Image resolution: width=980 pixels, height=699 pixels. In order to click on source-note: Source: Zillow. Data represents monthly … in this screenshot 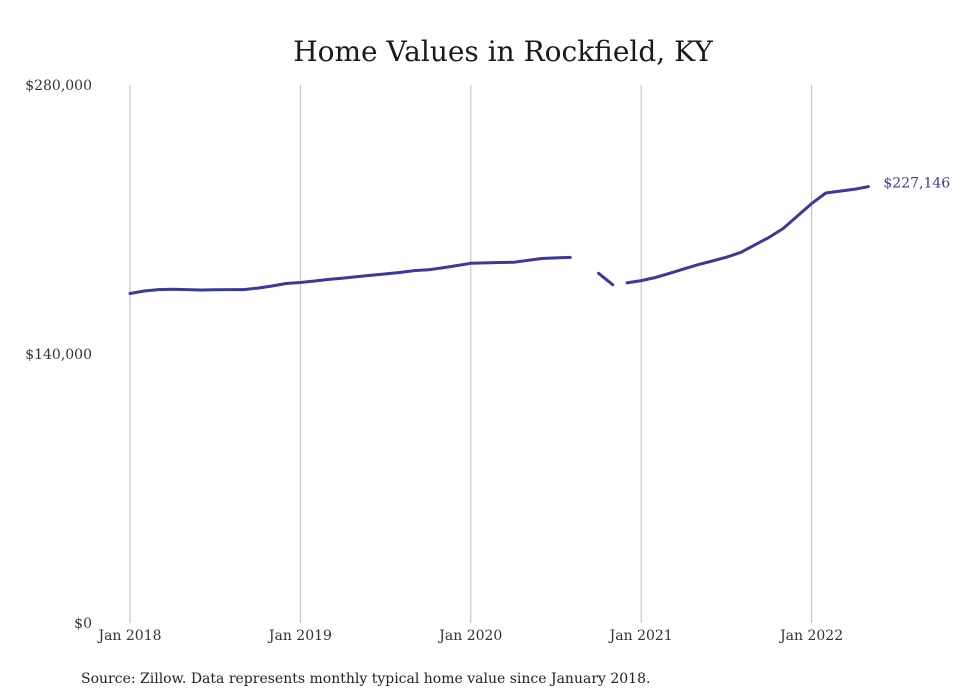, I will do `click(365, 679)`.